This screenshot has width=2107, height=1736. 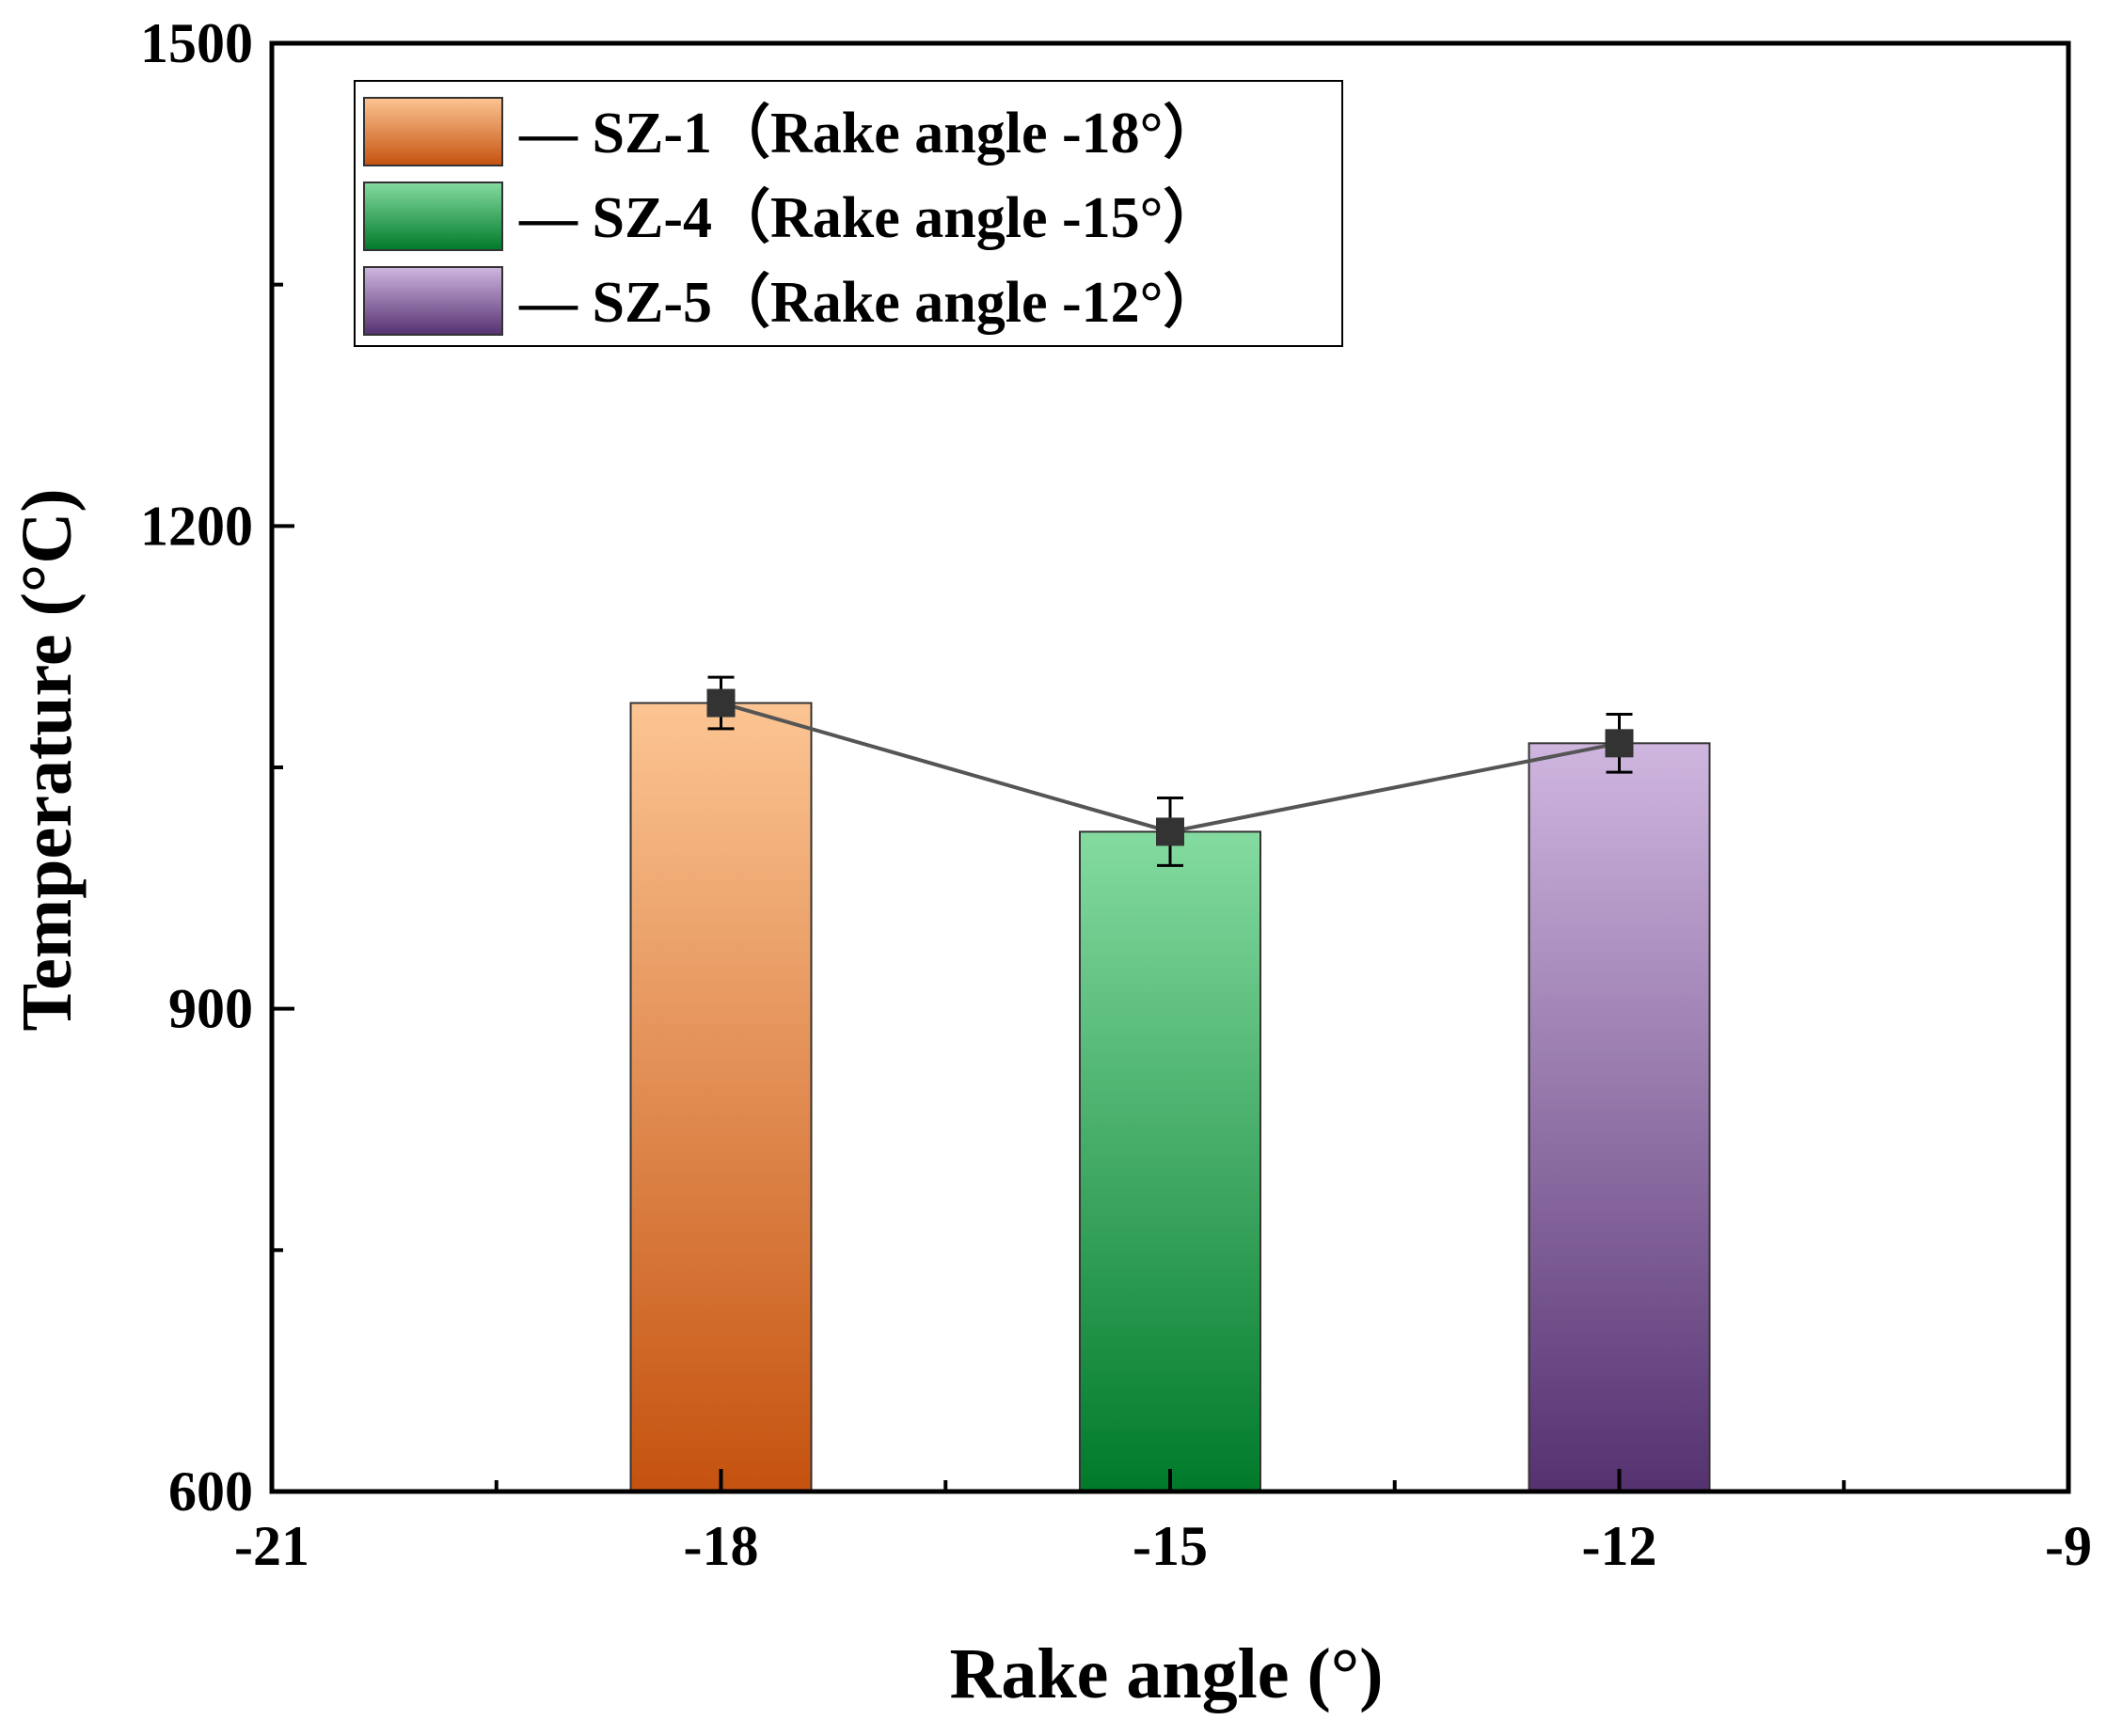 I want to click on legend-item-sz-4: — SZ-4（Rake angle -15°）, so click(x=792, y=216).